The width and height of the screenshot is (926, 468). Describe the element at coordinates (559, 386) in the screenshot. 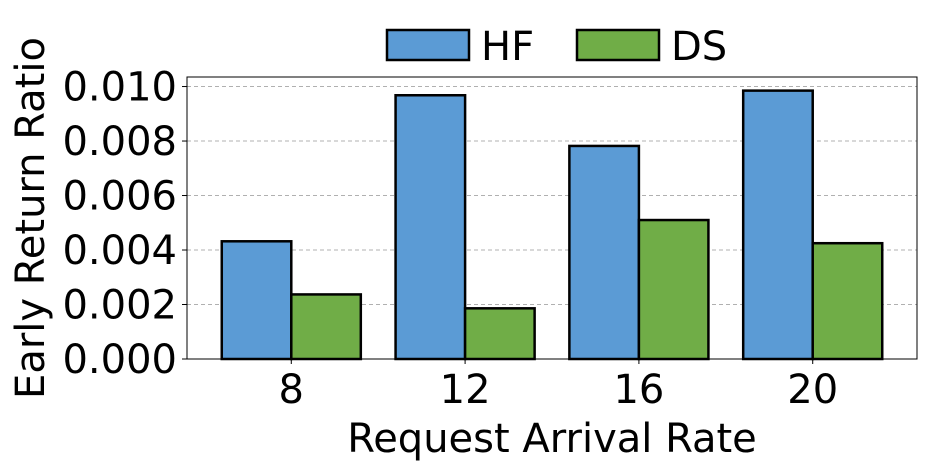

I see `x-ticks: 8 12 16 20` at that location.